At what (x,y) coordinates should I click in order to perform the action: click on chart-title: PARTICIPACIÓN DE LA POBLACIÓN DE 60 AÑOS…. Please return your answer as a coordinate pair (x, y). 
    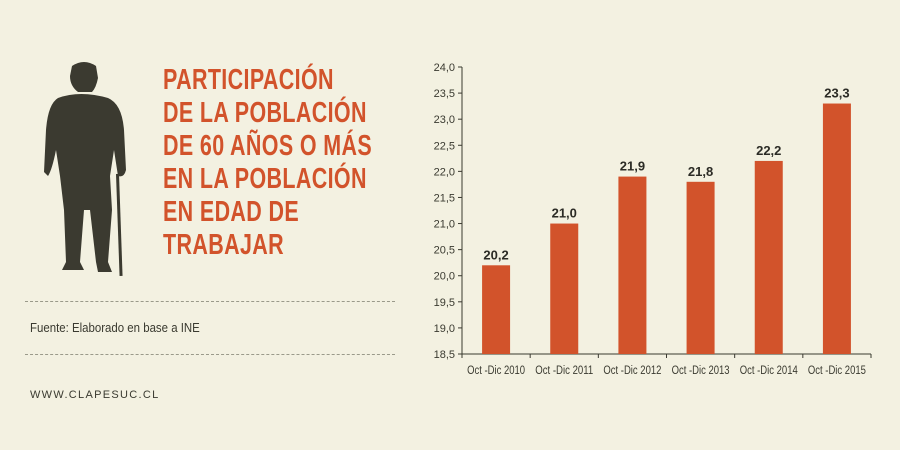
    Looking at the image, I should click on (267, 163).